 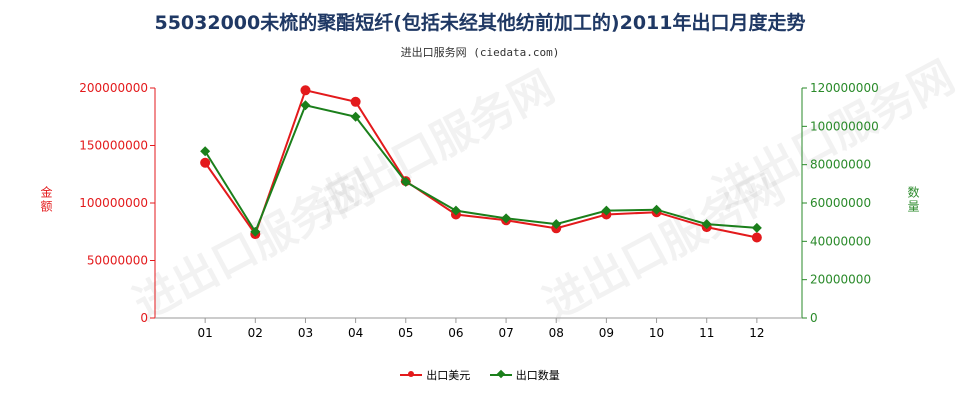 I want to click on legend-item-usd: 出口美元, so click(x=435, y=375).